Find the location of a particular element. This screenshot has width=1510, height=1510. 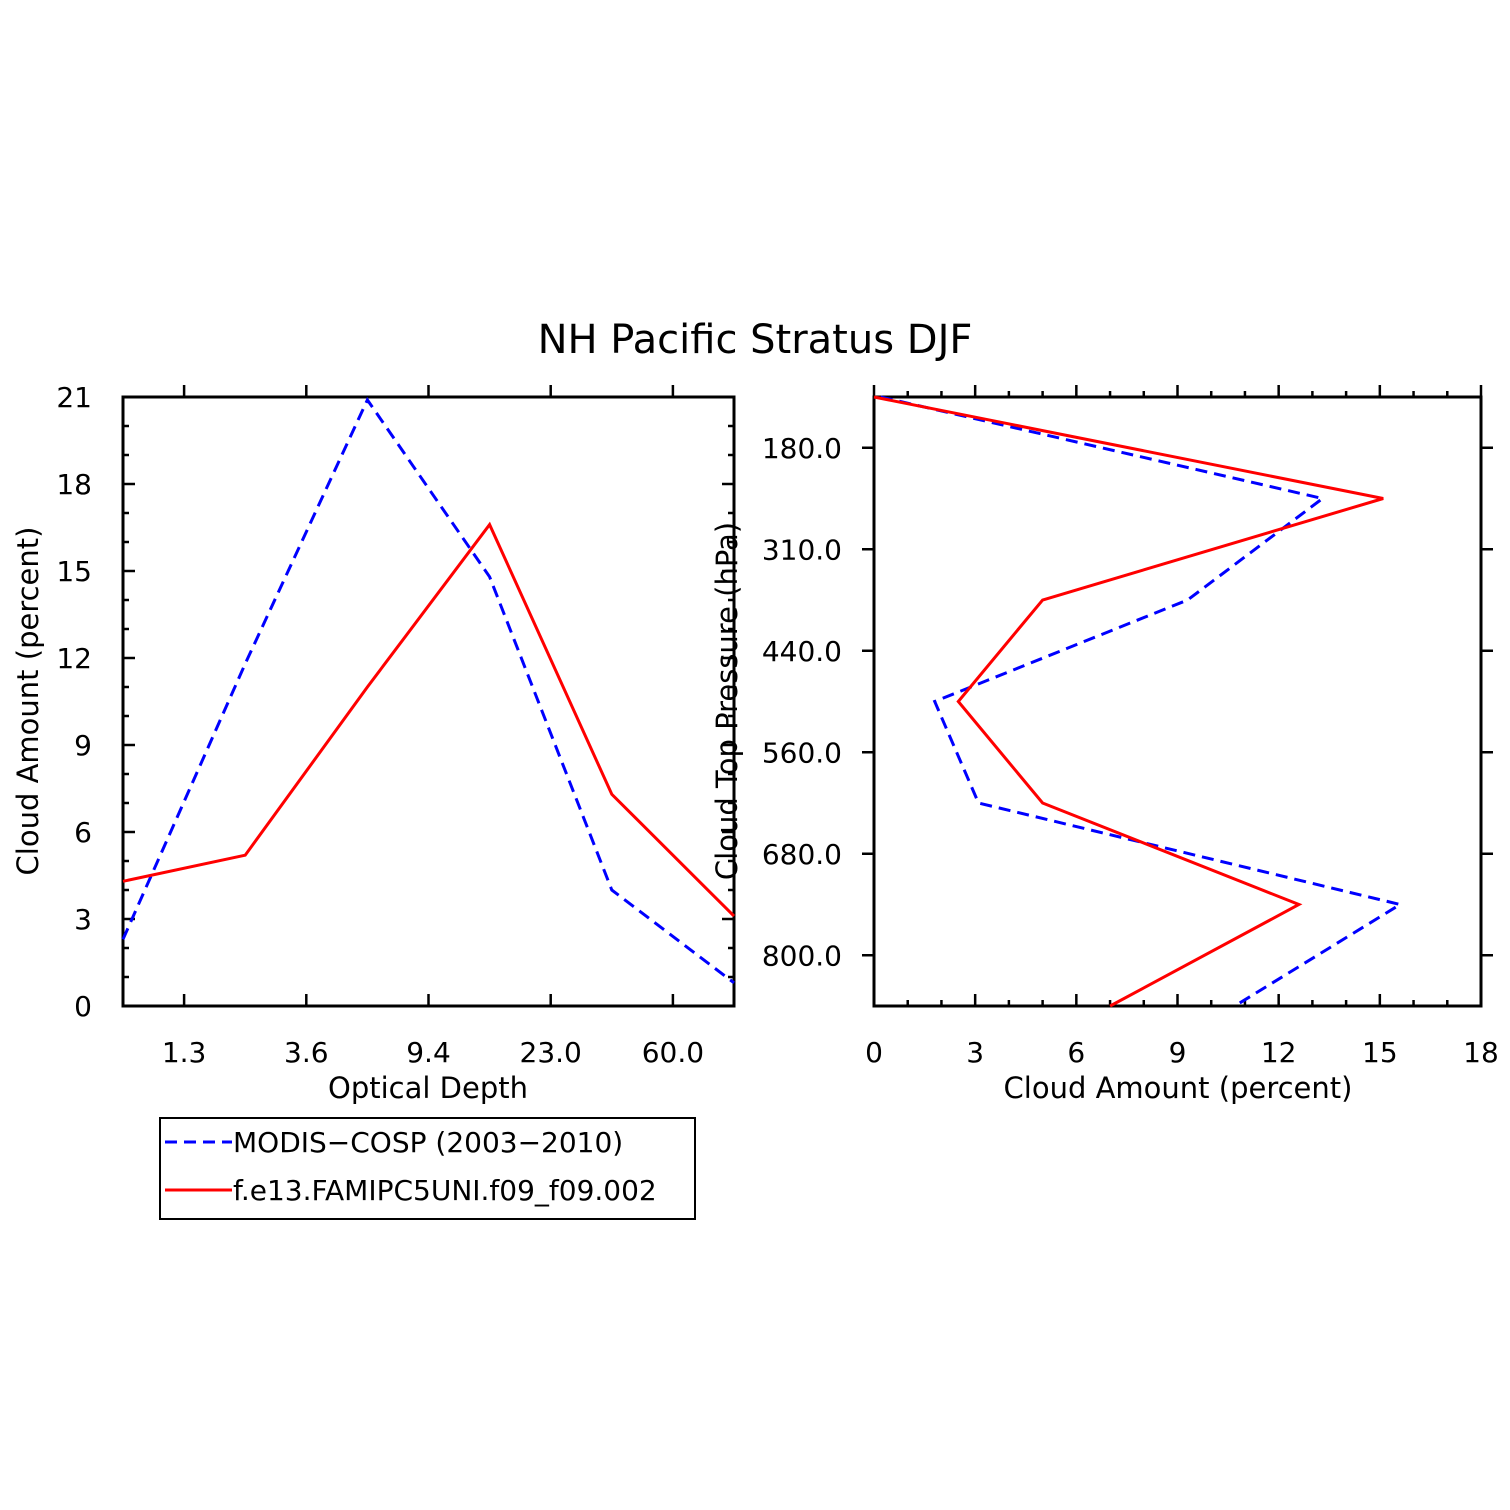

left-y-tick-label: 15 is located at coordinates (74, 571).